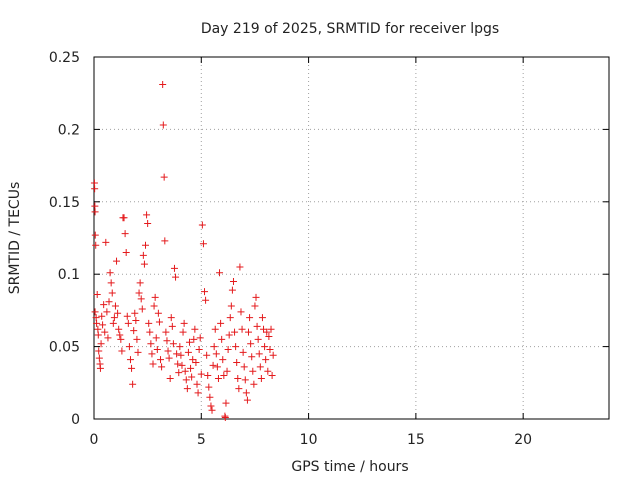 This screenshot has width=640, height=480. Describe the element at coordinates (416, 440) in the screenshot. I see `x-tick-label-3: 15` at that location.